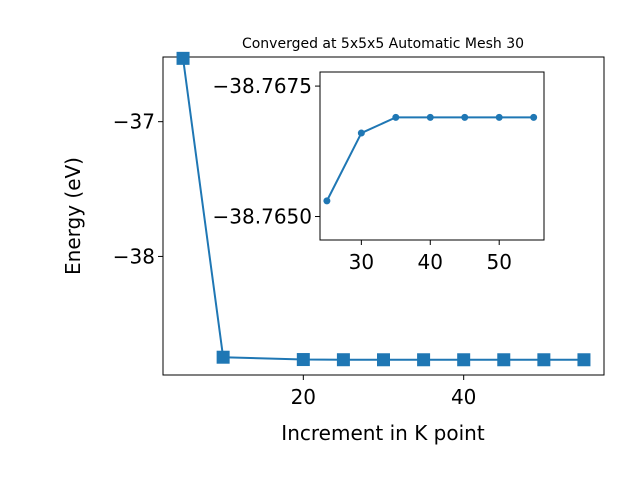 This screenshot has width=640, height=480. I want to click on main-y-tick-label: −37, so click(134, 122).